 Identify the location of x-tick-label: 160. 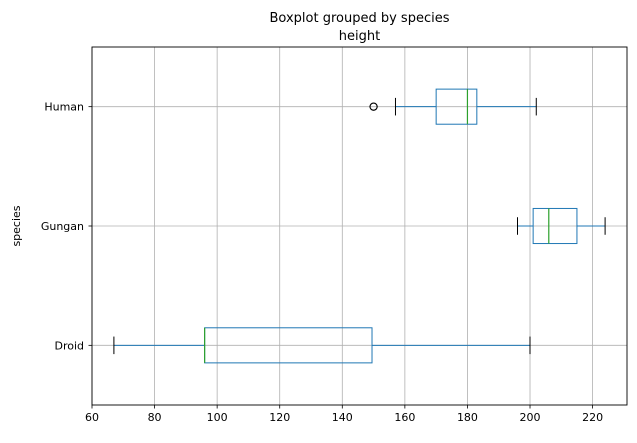
(404, 417).